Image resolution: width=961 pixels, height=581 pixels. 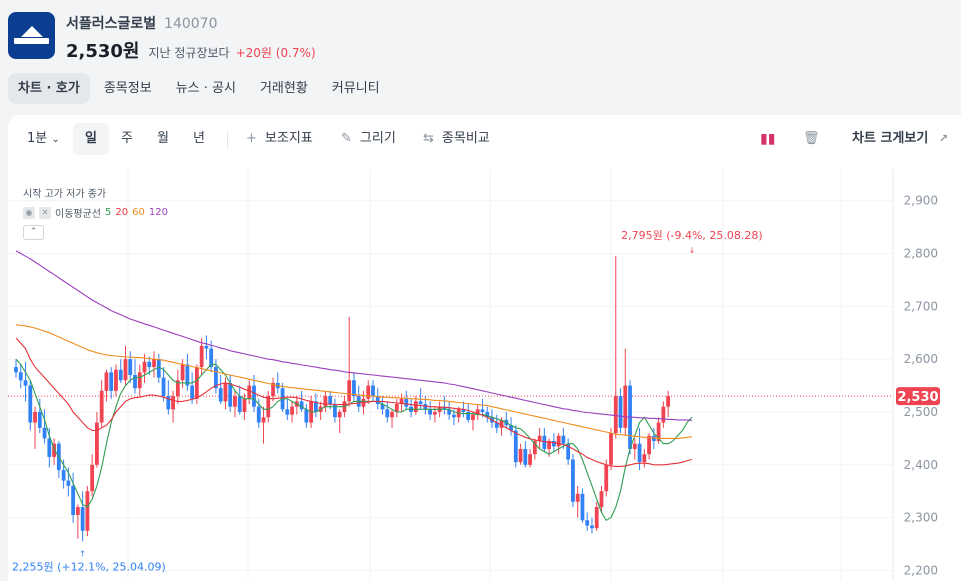 I want to click on tab-community: 커뮤니티, so click(x=355, y=88).